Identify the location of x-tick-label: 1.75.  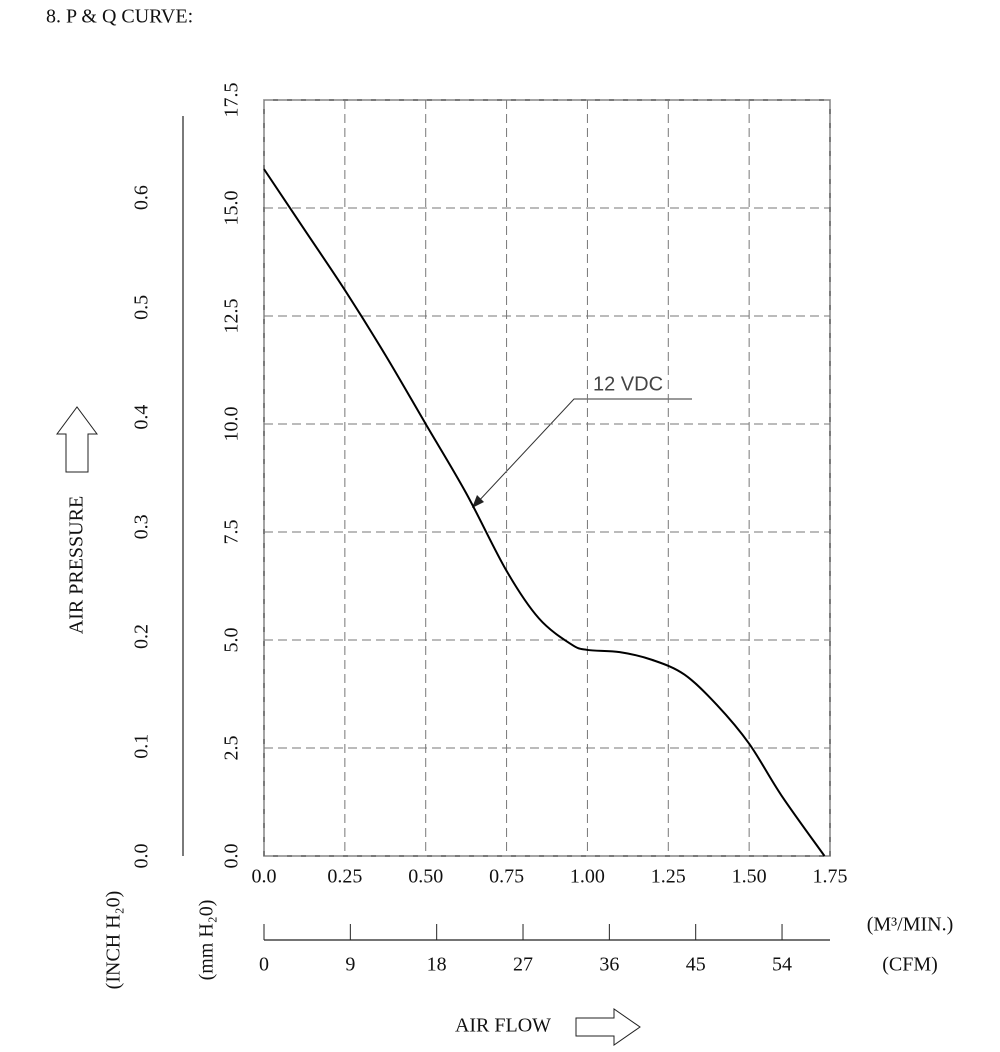
(830, 877).